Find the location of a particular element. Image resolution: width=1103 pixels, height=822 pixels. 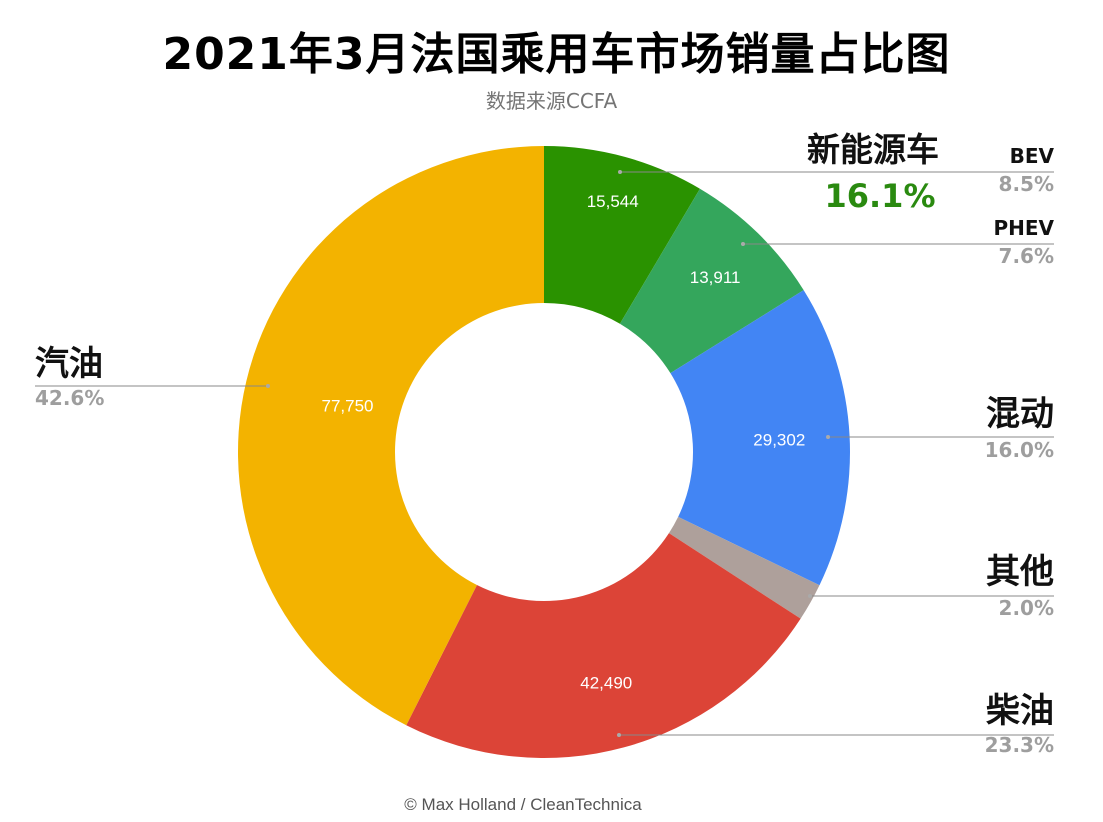

slice-name-bev: BEV is located at coordinates (1032, 156).